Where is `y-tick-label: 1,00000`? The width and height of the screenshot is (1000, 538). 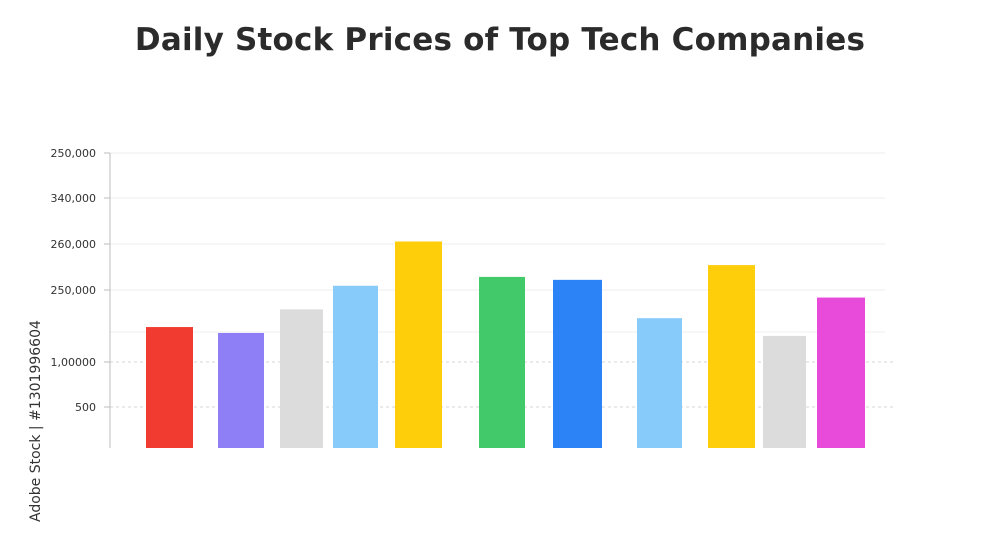
y-tick-label: 1,00000 is located at coordinates (74, 362).